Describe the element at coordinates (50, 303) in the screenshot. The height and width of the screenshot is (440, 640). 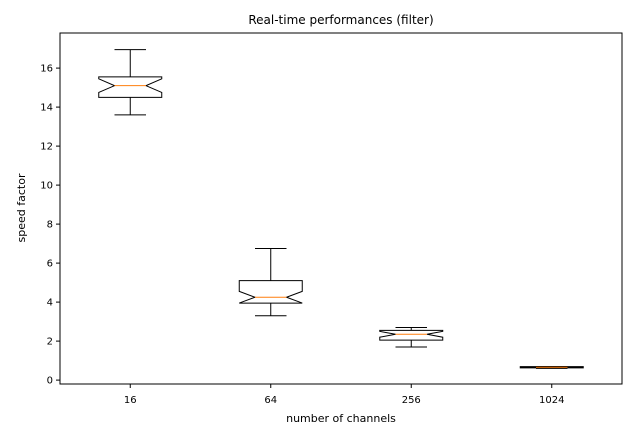
I see `y-tick-label: 4` at that location.